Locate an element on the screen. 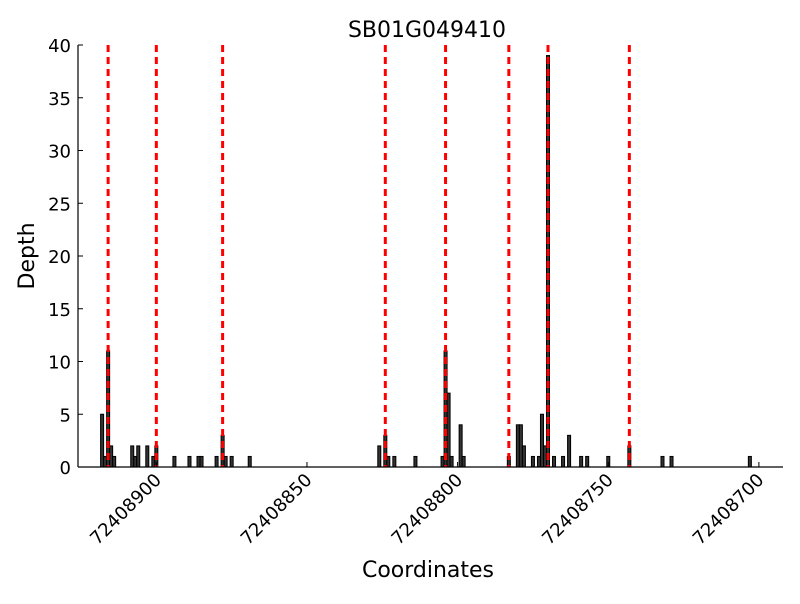 The width and height of the screenshot is (800, 604). y-tick-label: 40 is located at coordinates (59, 46).